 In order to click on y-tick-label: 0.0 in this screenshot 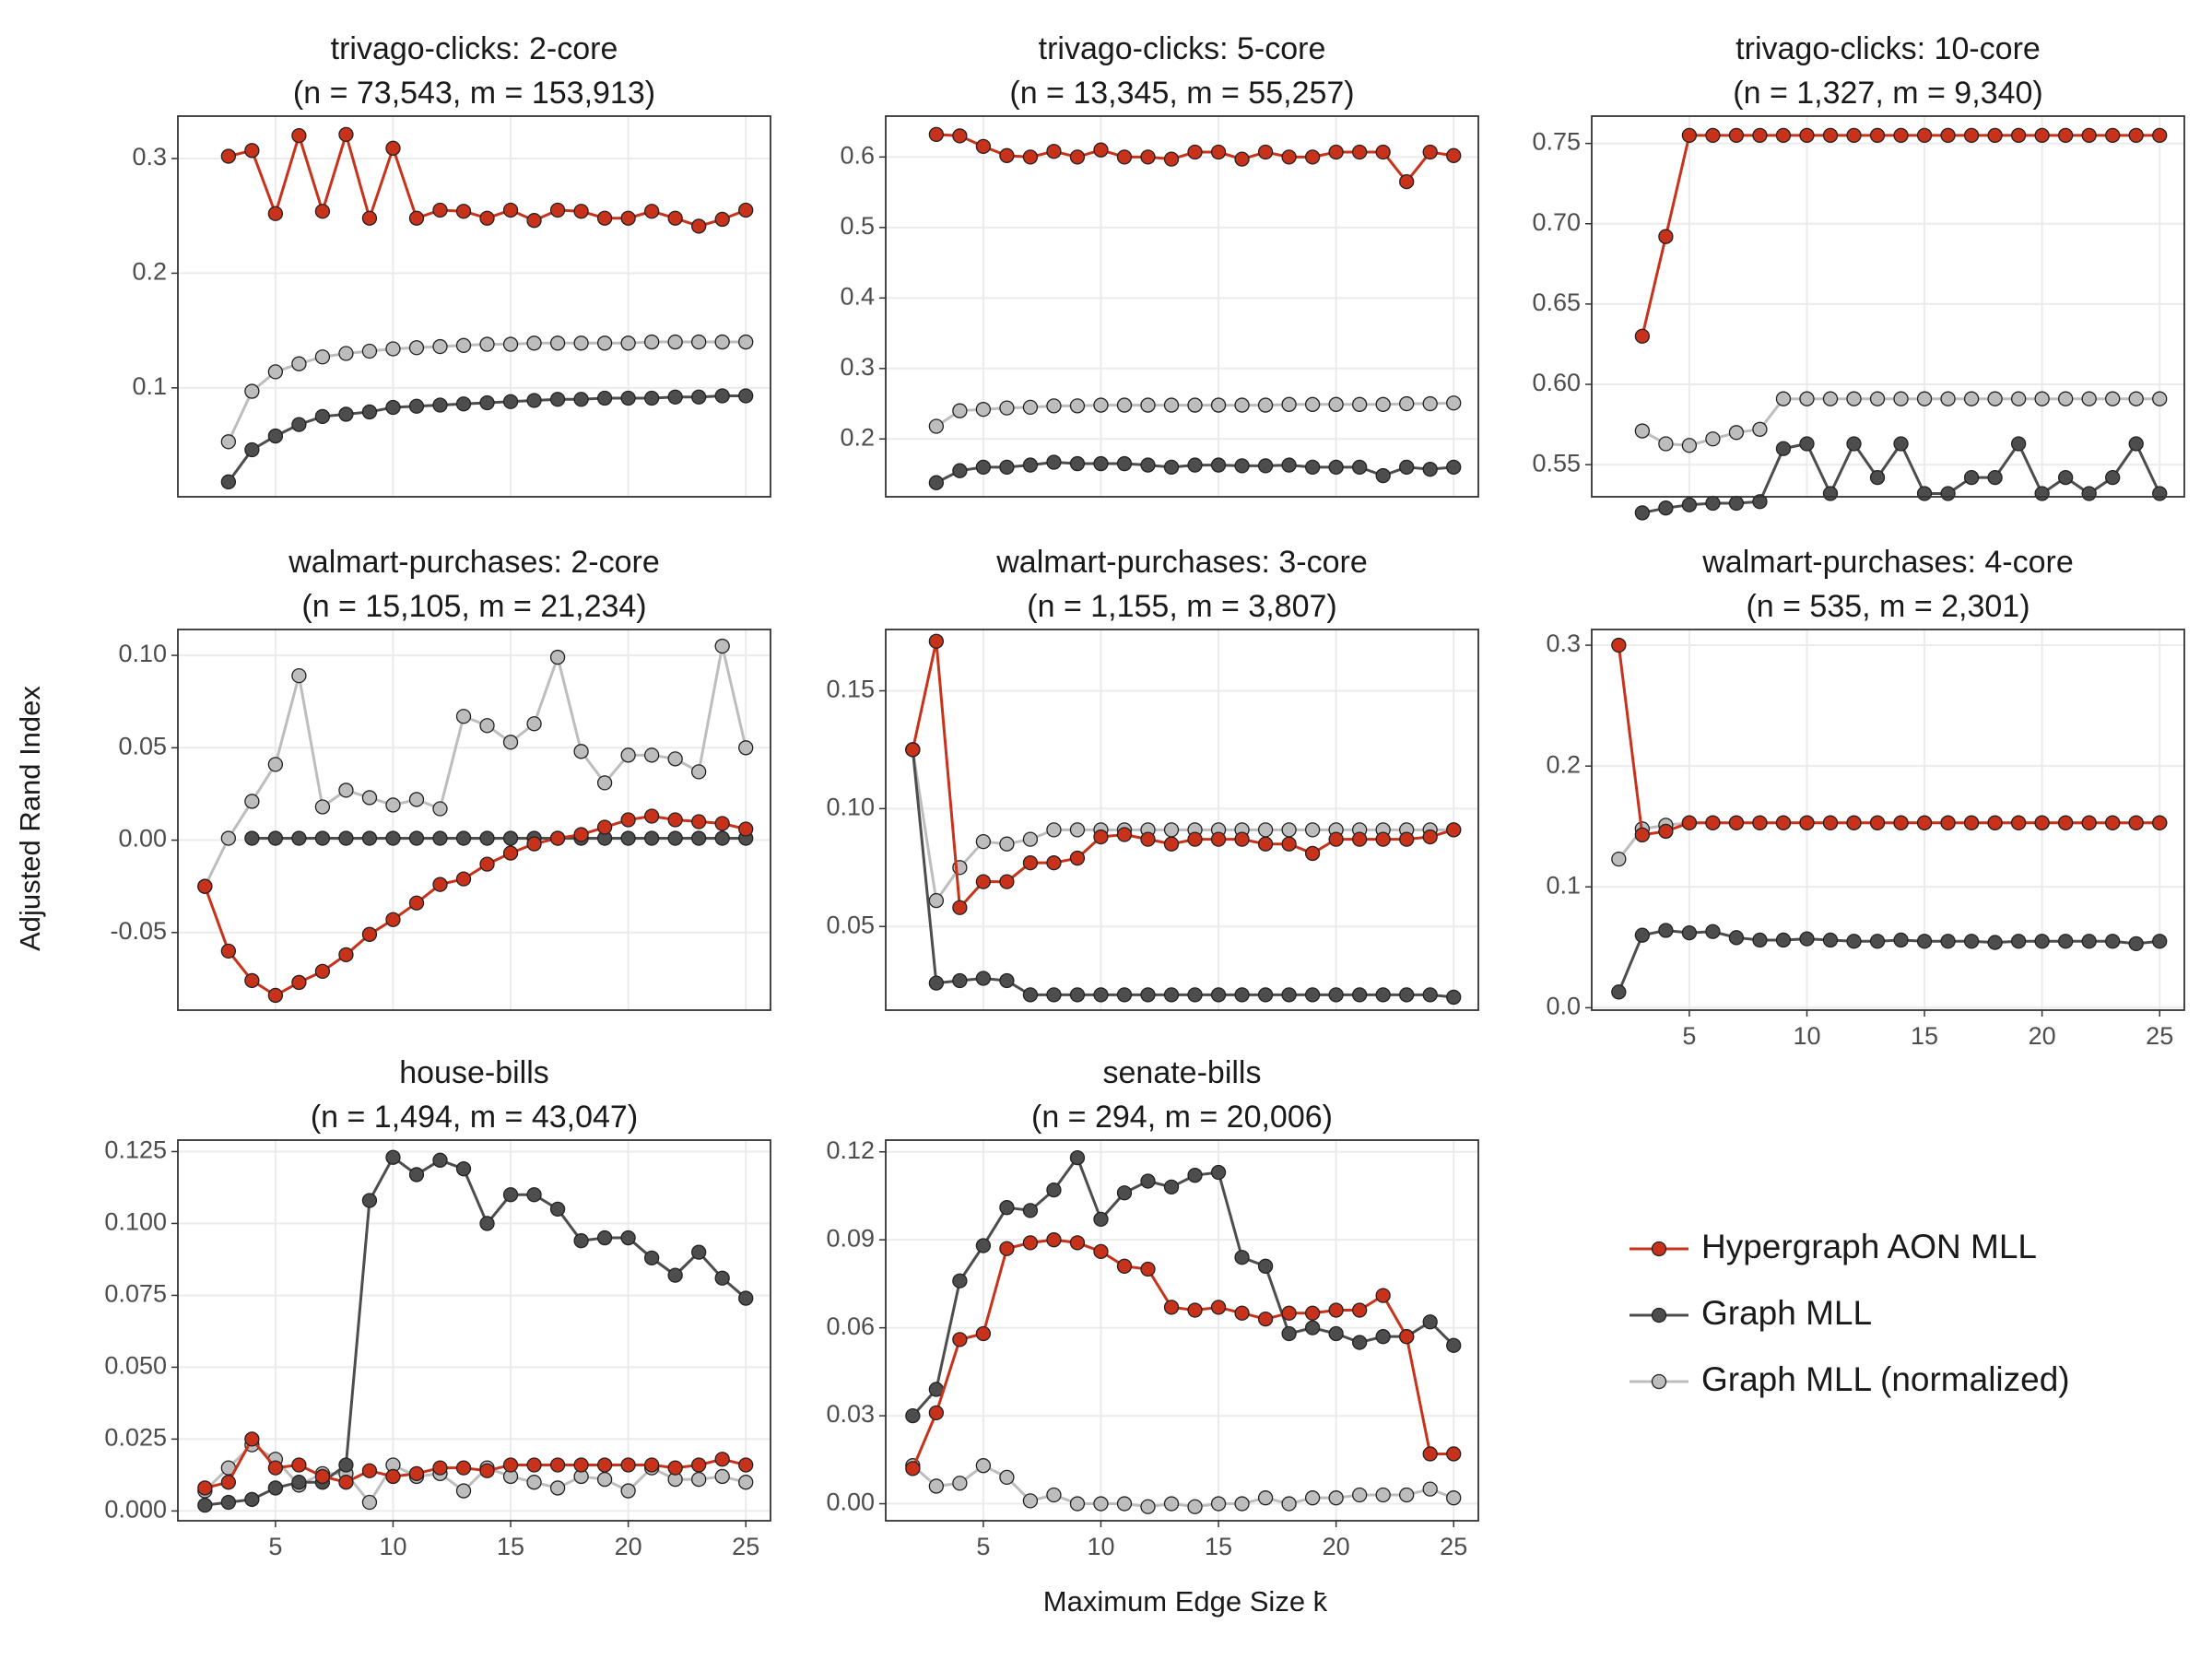, I will do `click(1563, 1006)`.